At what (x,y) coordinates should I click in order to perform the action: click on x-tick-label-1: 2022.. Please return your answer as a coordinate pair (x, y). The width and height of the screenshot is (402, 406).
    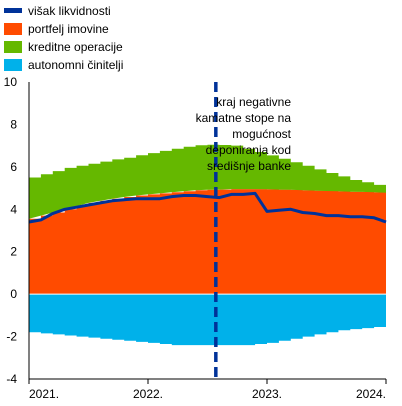
    Looking at the image, I should click on (148, 394).